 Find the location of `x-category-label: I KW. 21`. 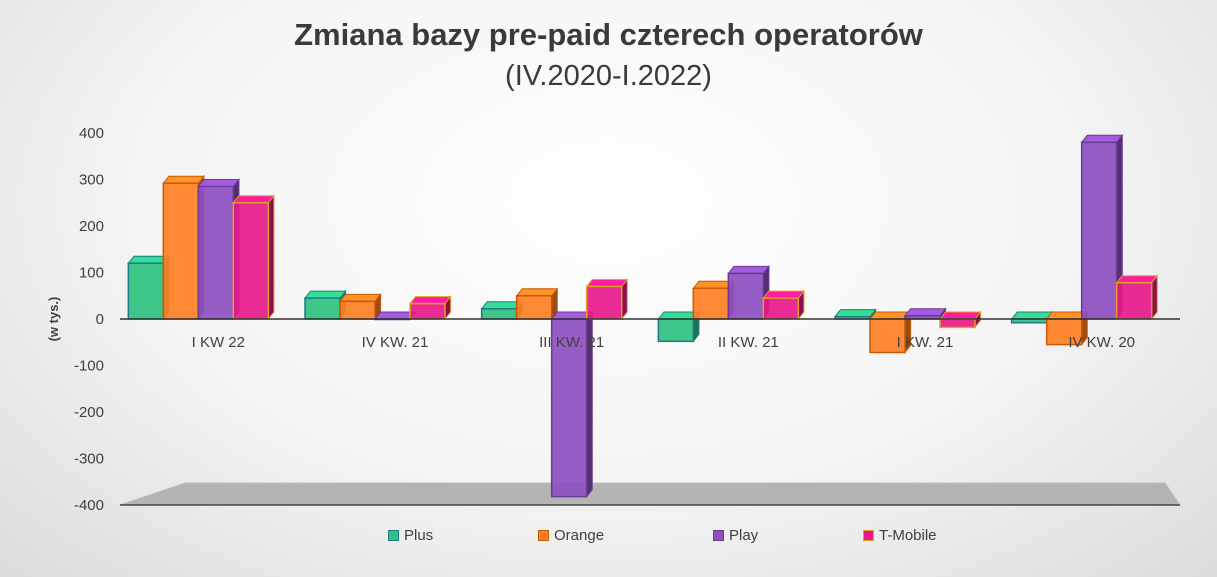

x-category-label: I KW. 21 is located at coordinates (925, 342).